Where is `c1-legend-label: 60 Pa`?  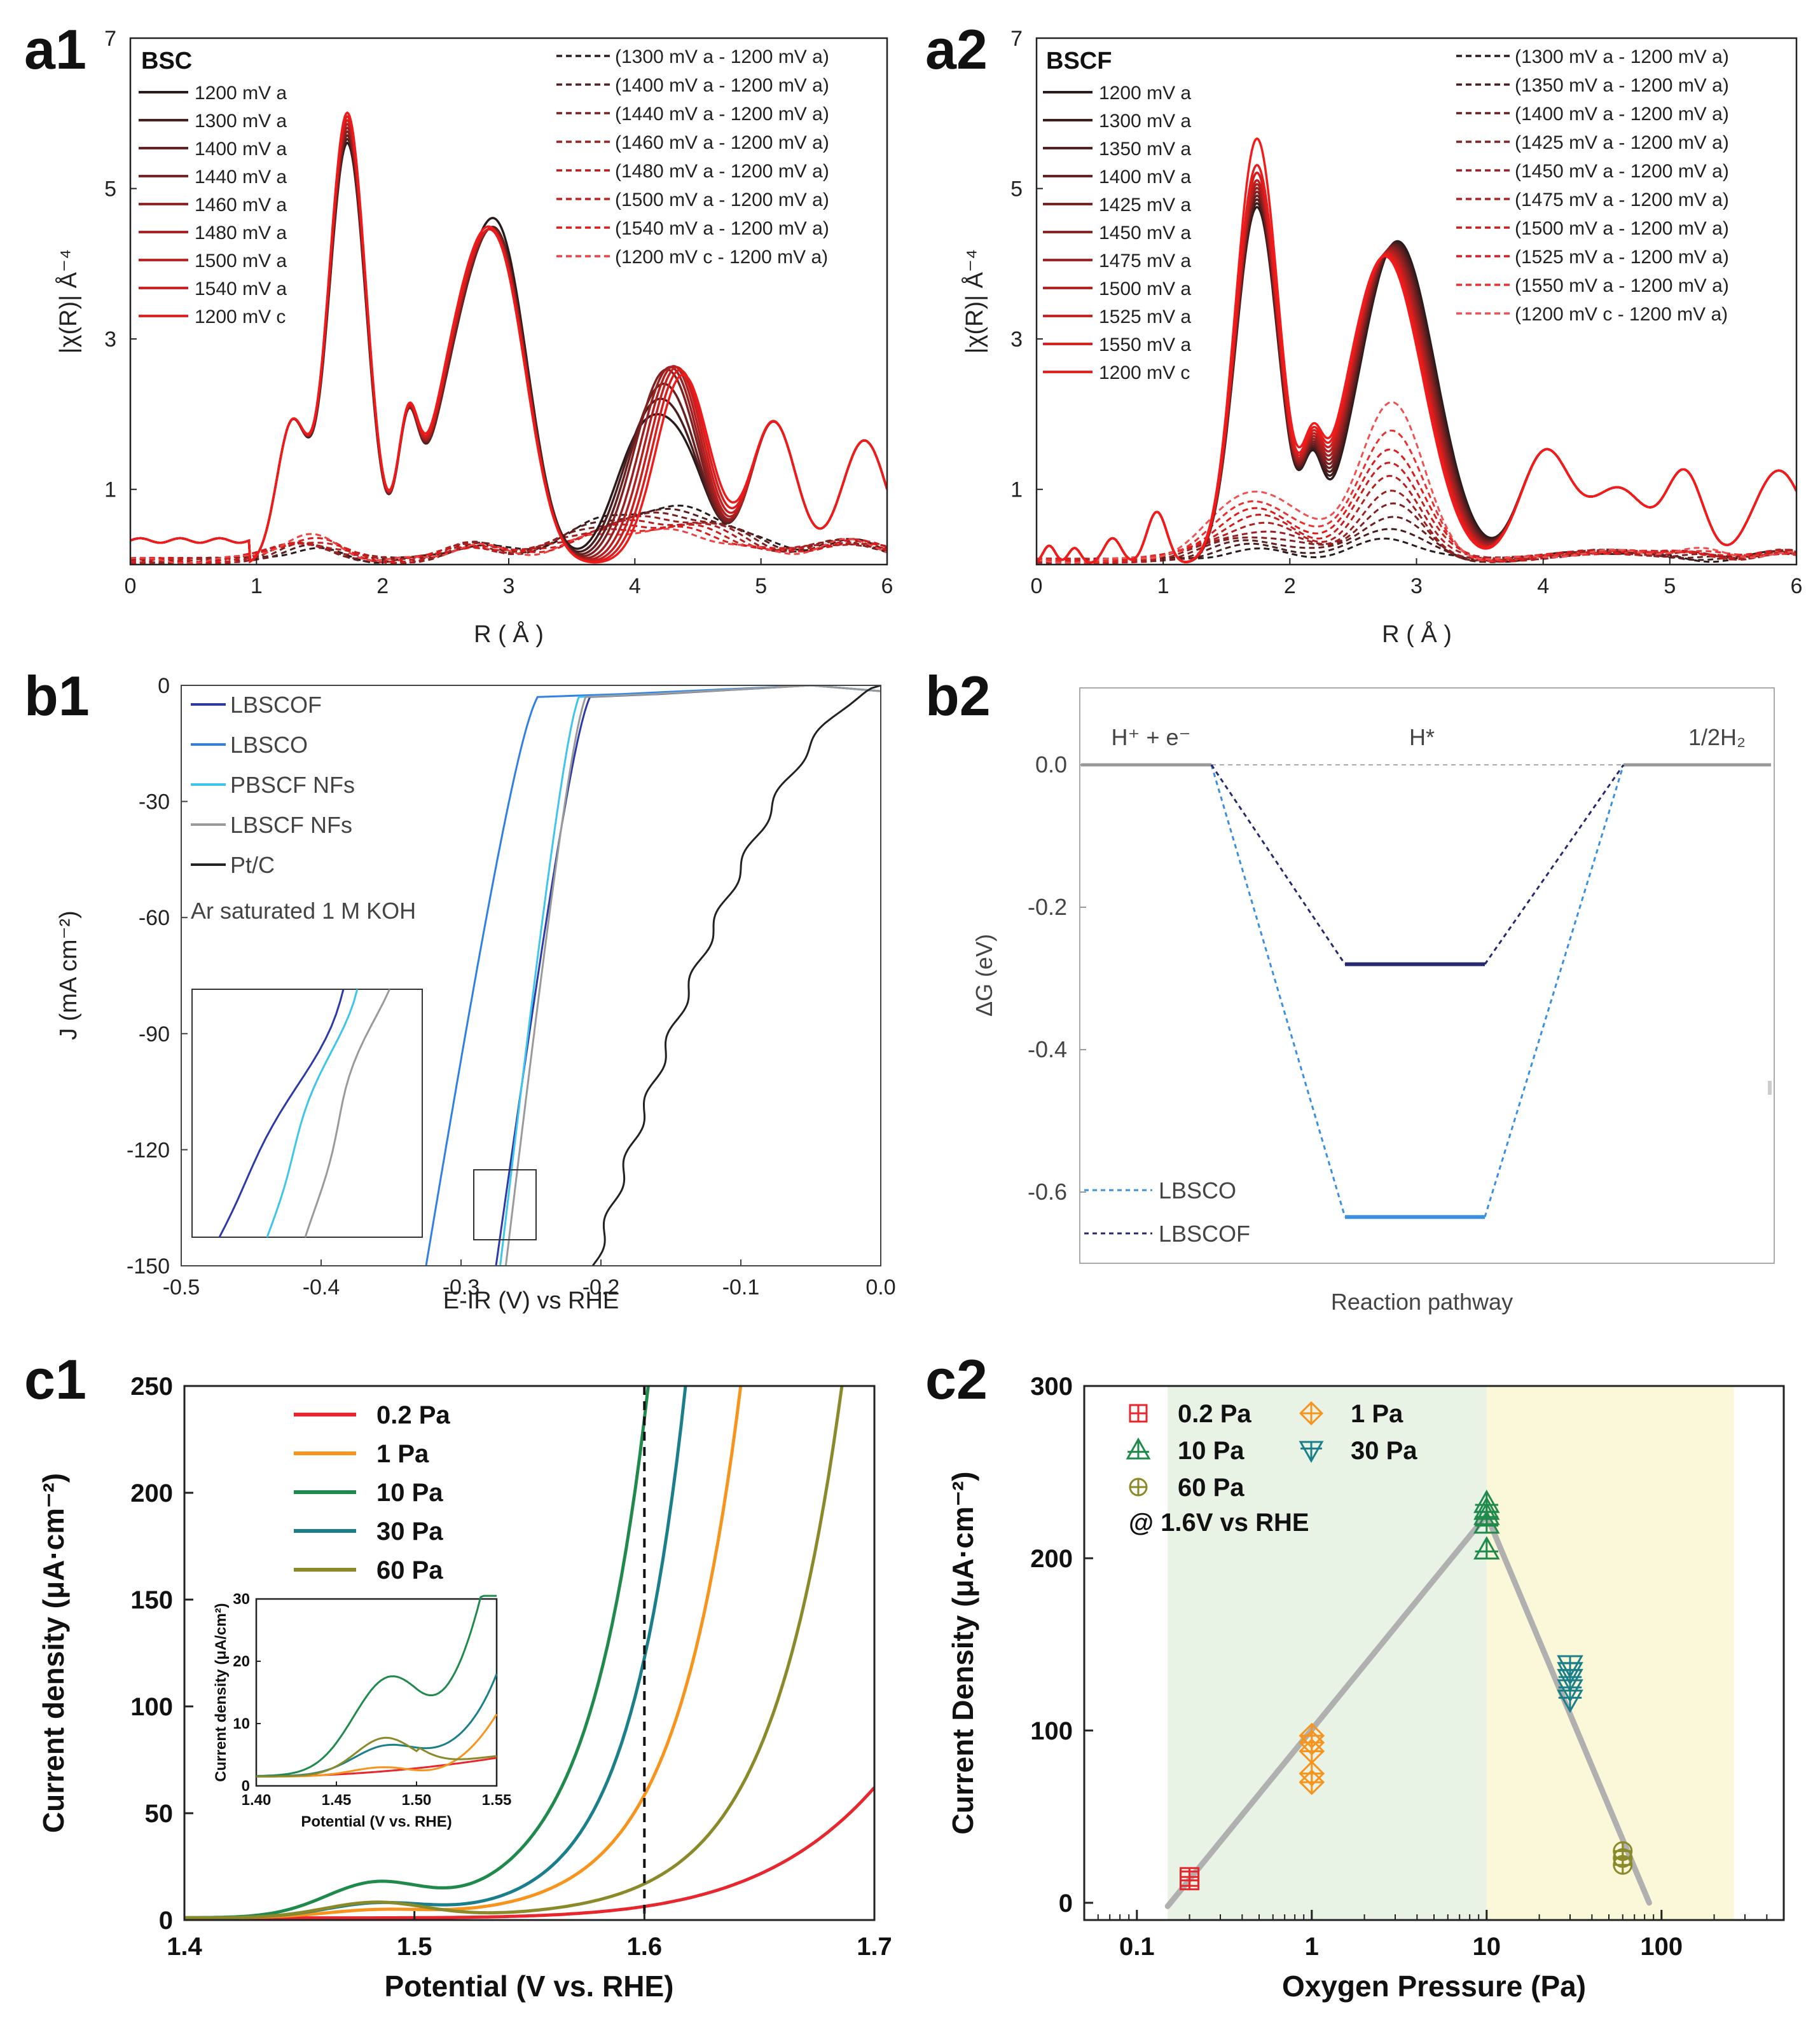
c1-legend-label: 60 Pa is located at coordinates (409, 1570).